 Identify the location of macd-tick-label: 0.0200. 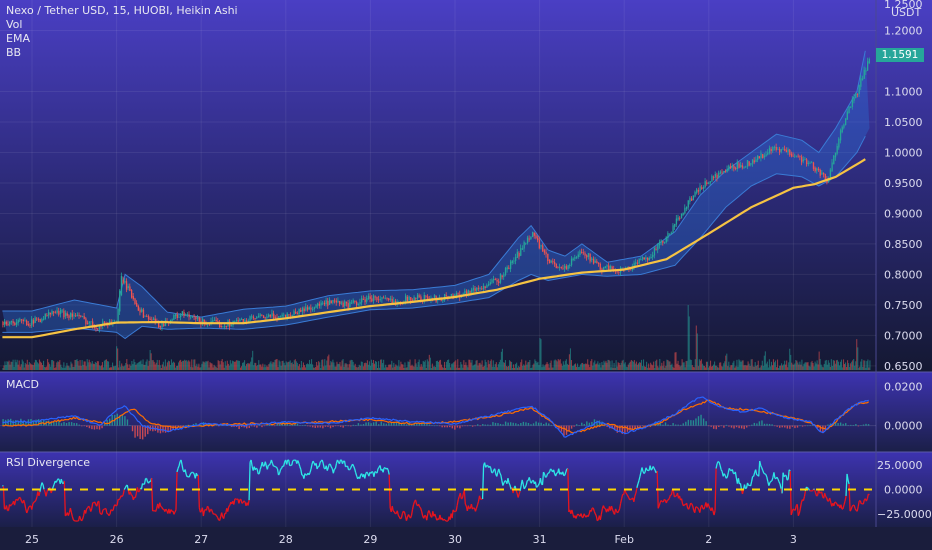
(903, 387).